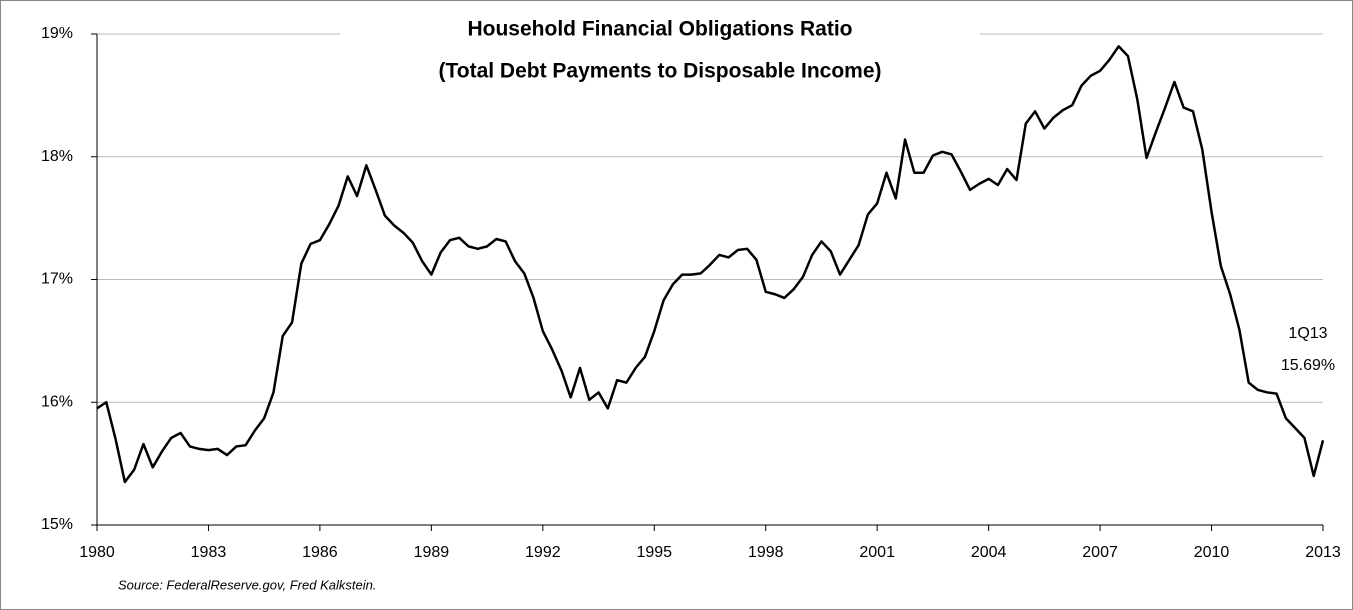 This screenshot has width=1353, height=610. Describe the element at coordinates (989, 552) in the screenshot. I see `x-tick-label: 2004` at that location.